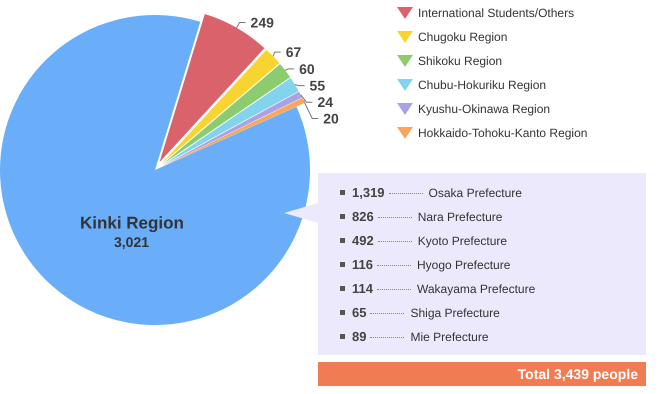 This screenshot has height=394, width=662. Describe the element at coordinates (430, 240) in the screenshot. I see `text: 492 Kyoto Prefecture` at that location.